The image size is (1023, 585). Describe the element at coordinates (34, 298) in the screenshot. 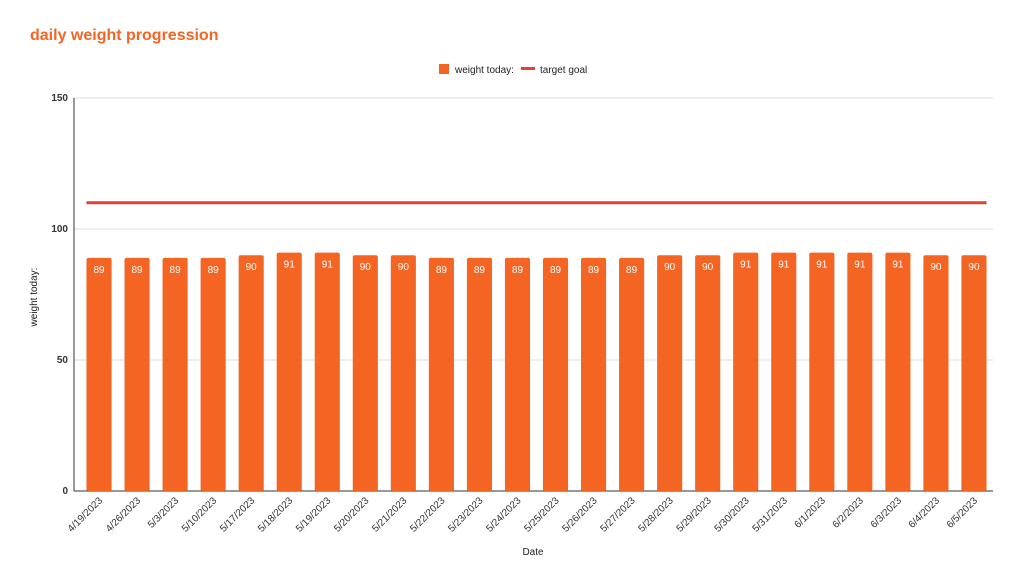

I see `y-axis-label: weight today:` at that location.